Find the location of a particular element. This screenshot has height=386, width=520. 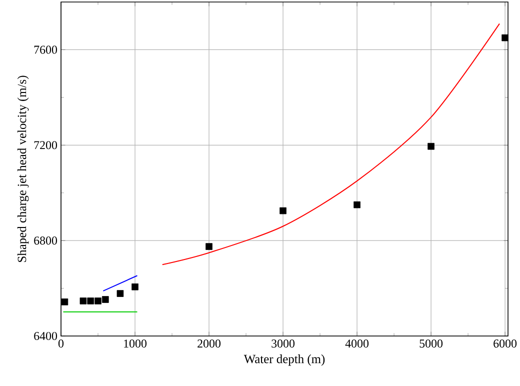

x-tick-label: 3000 is located at coordinates (283, 344).